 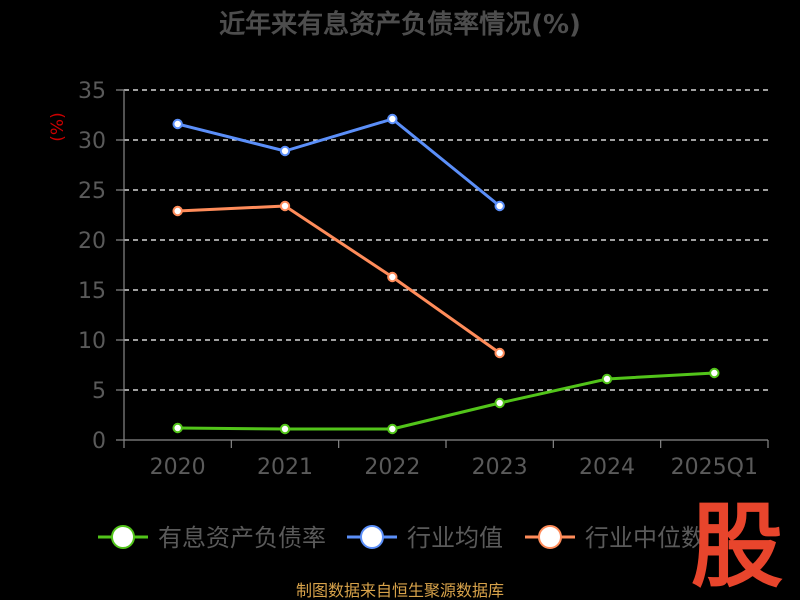 What do you see at coordinates (285, 467) in the screenshot?
I see `x-tick-label: 2021` at bounding box center [285, 467].